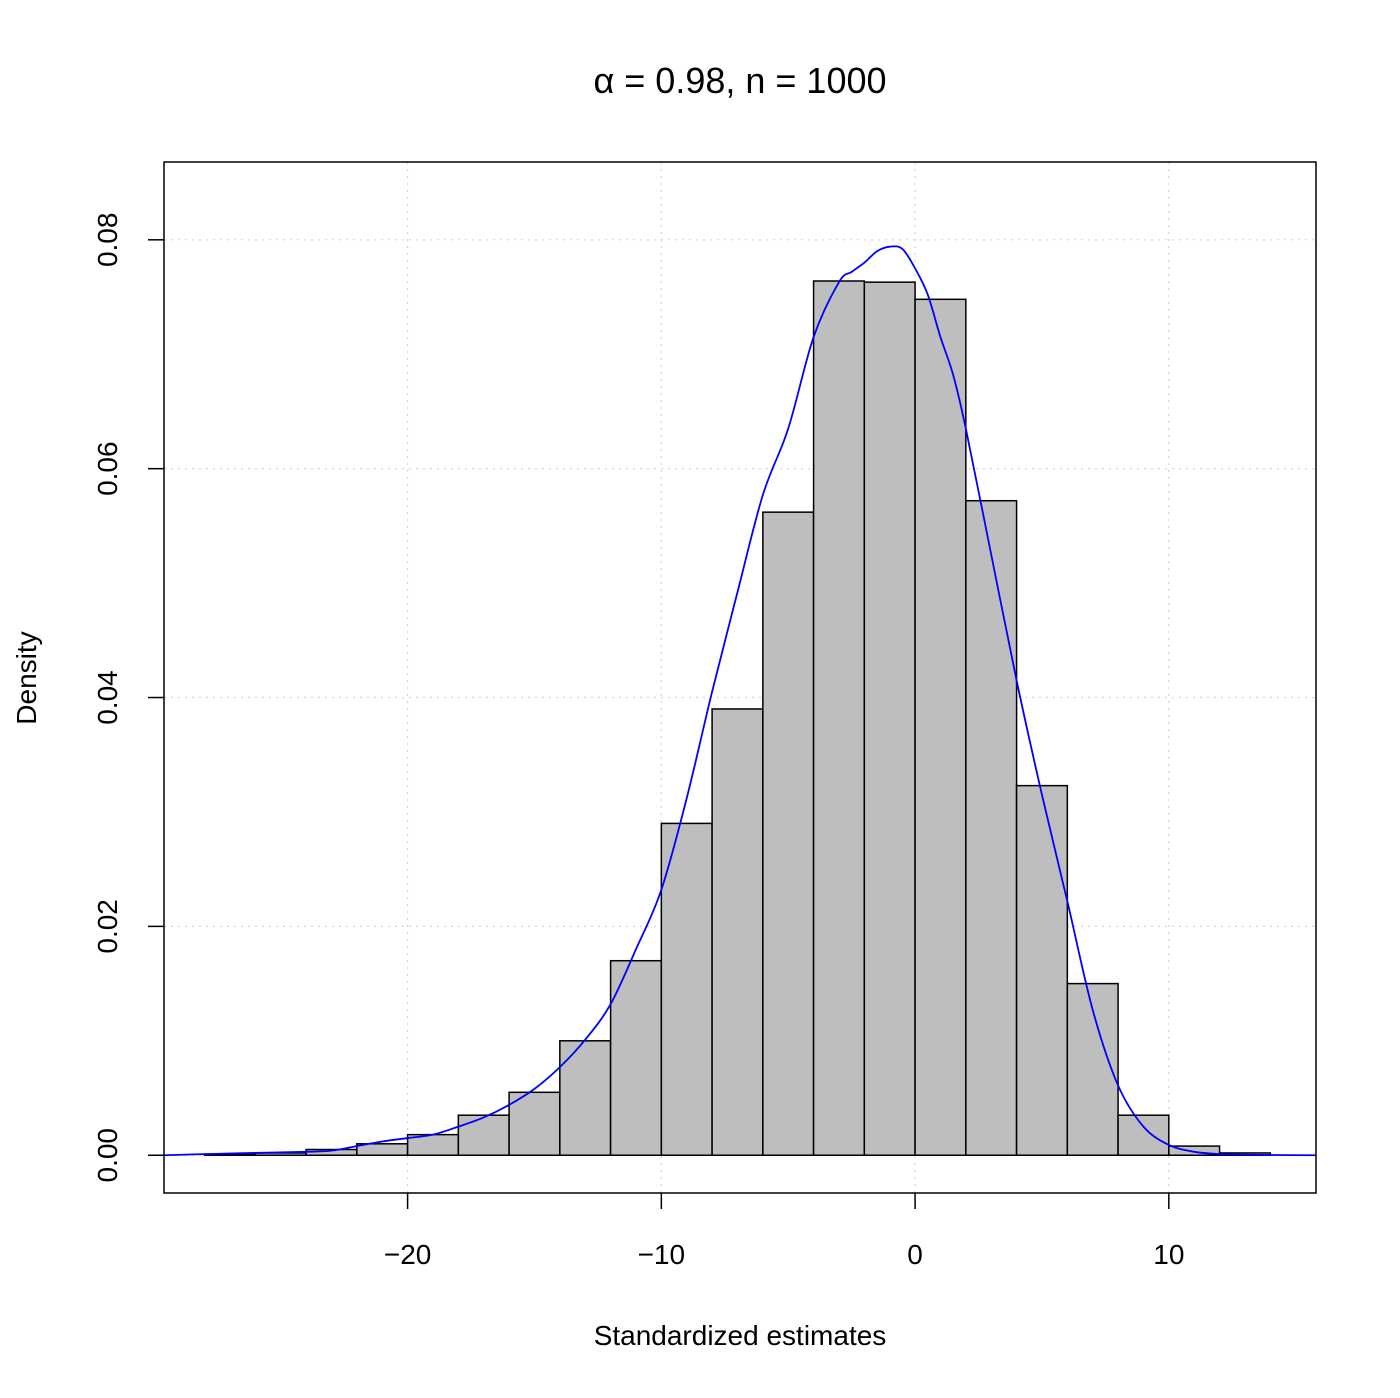 This screenshot has height=1398, width=1400. I want to click on x-tick-label: 0, so click(915, 1254).